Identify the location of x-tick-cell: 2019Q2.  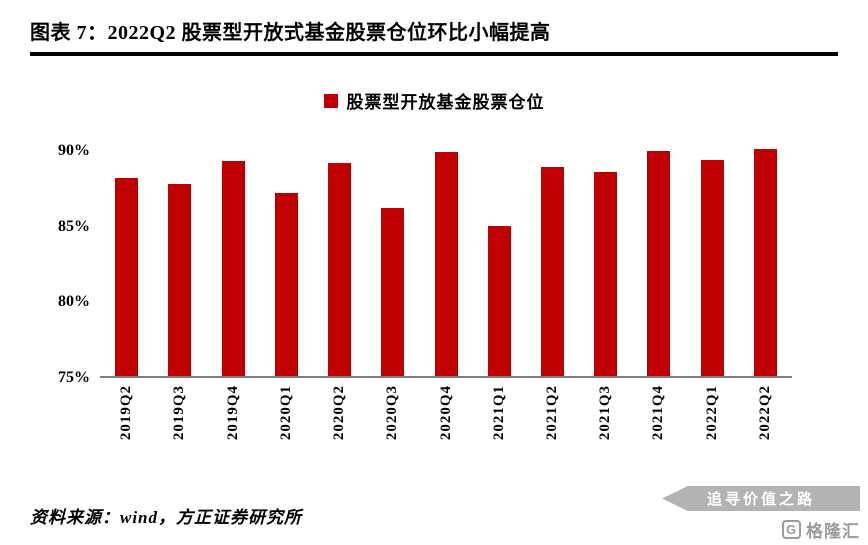
(126, 426).